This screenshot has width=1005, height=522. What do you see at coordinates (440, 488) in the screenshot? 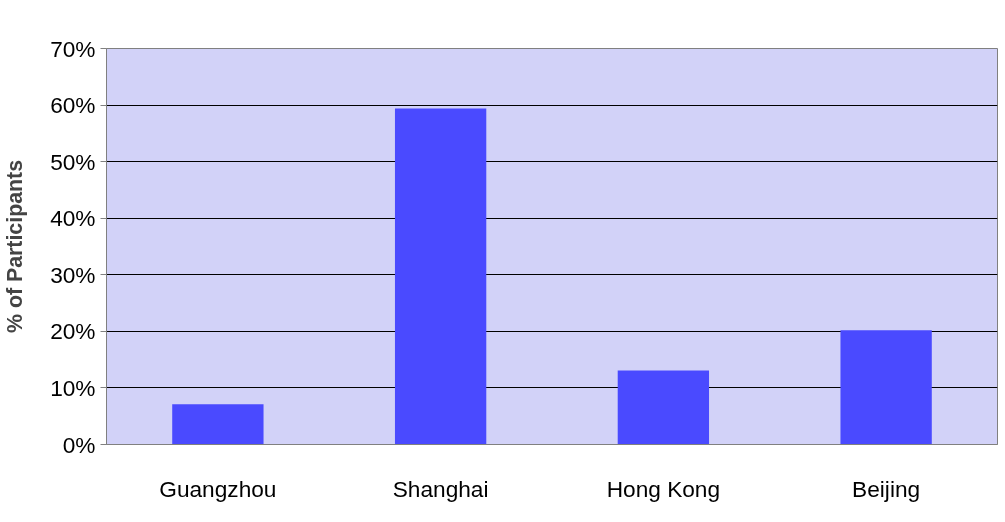
I see `x-tick-label: Shanghai` at bounding box center [440, 488].